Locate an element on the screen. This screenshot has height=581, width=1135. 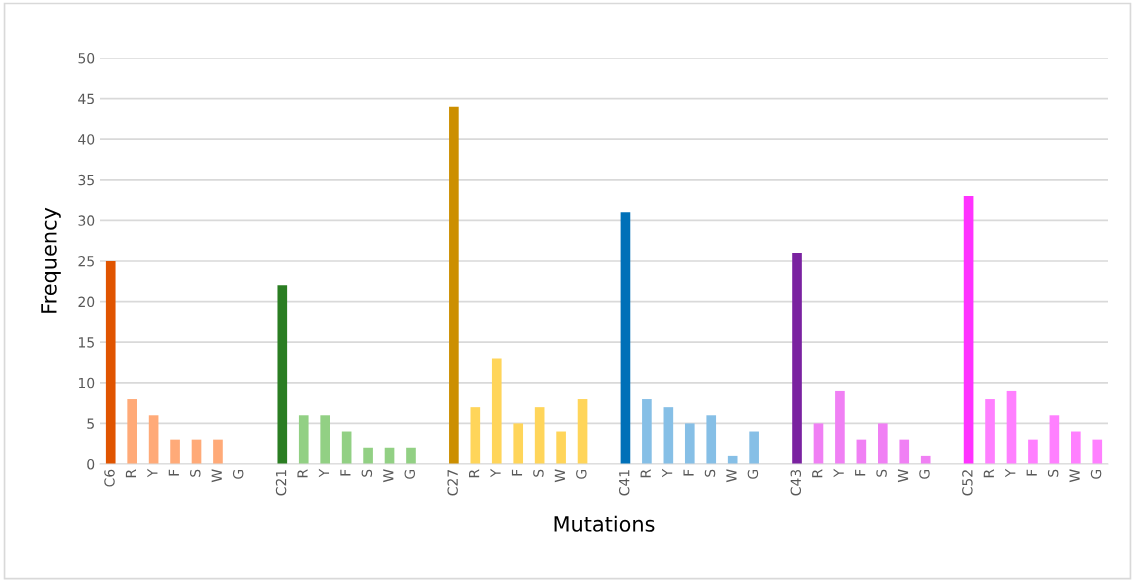
x-tick-label: C21 is located at coordinates (281, 483).